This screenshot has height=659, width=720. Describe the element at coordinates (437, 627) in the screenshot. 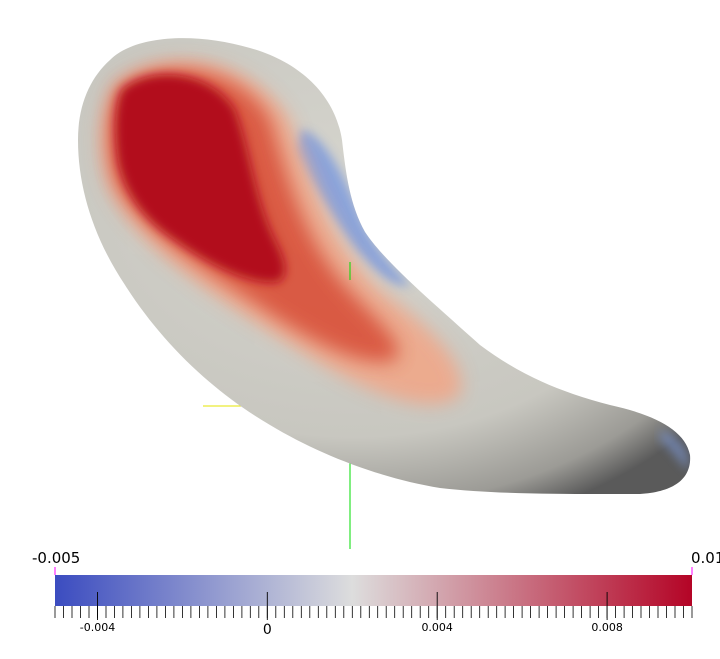

I see `colorbar-tick-label: 0.004` at that location.